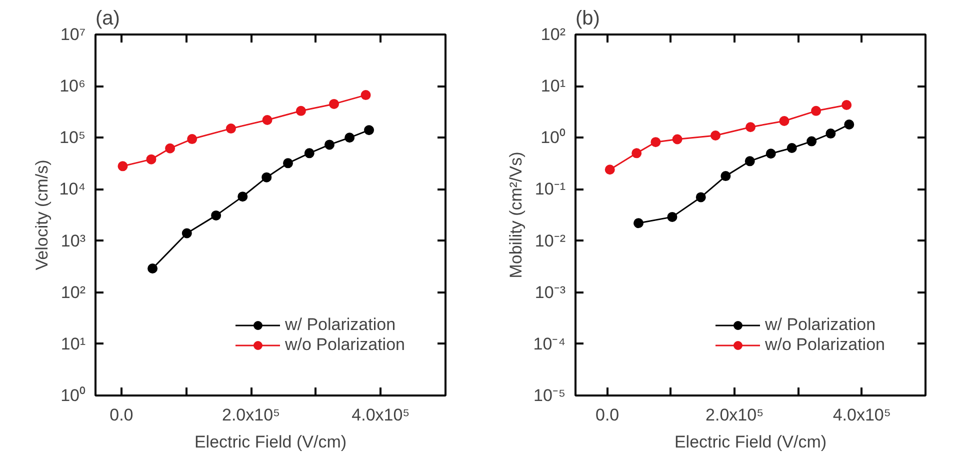  Describe the element at coordinates (73, 138) in the screenshot. I see `y-tick-label: 10⁵` at that location.